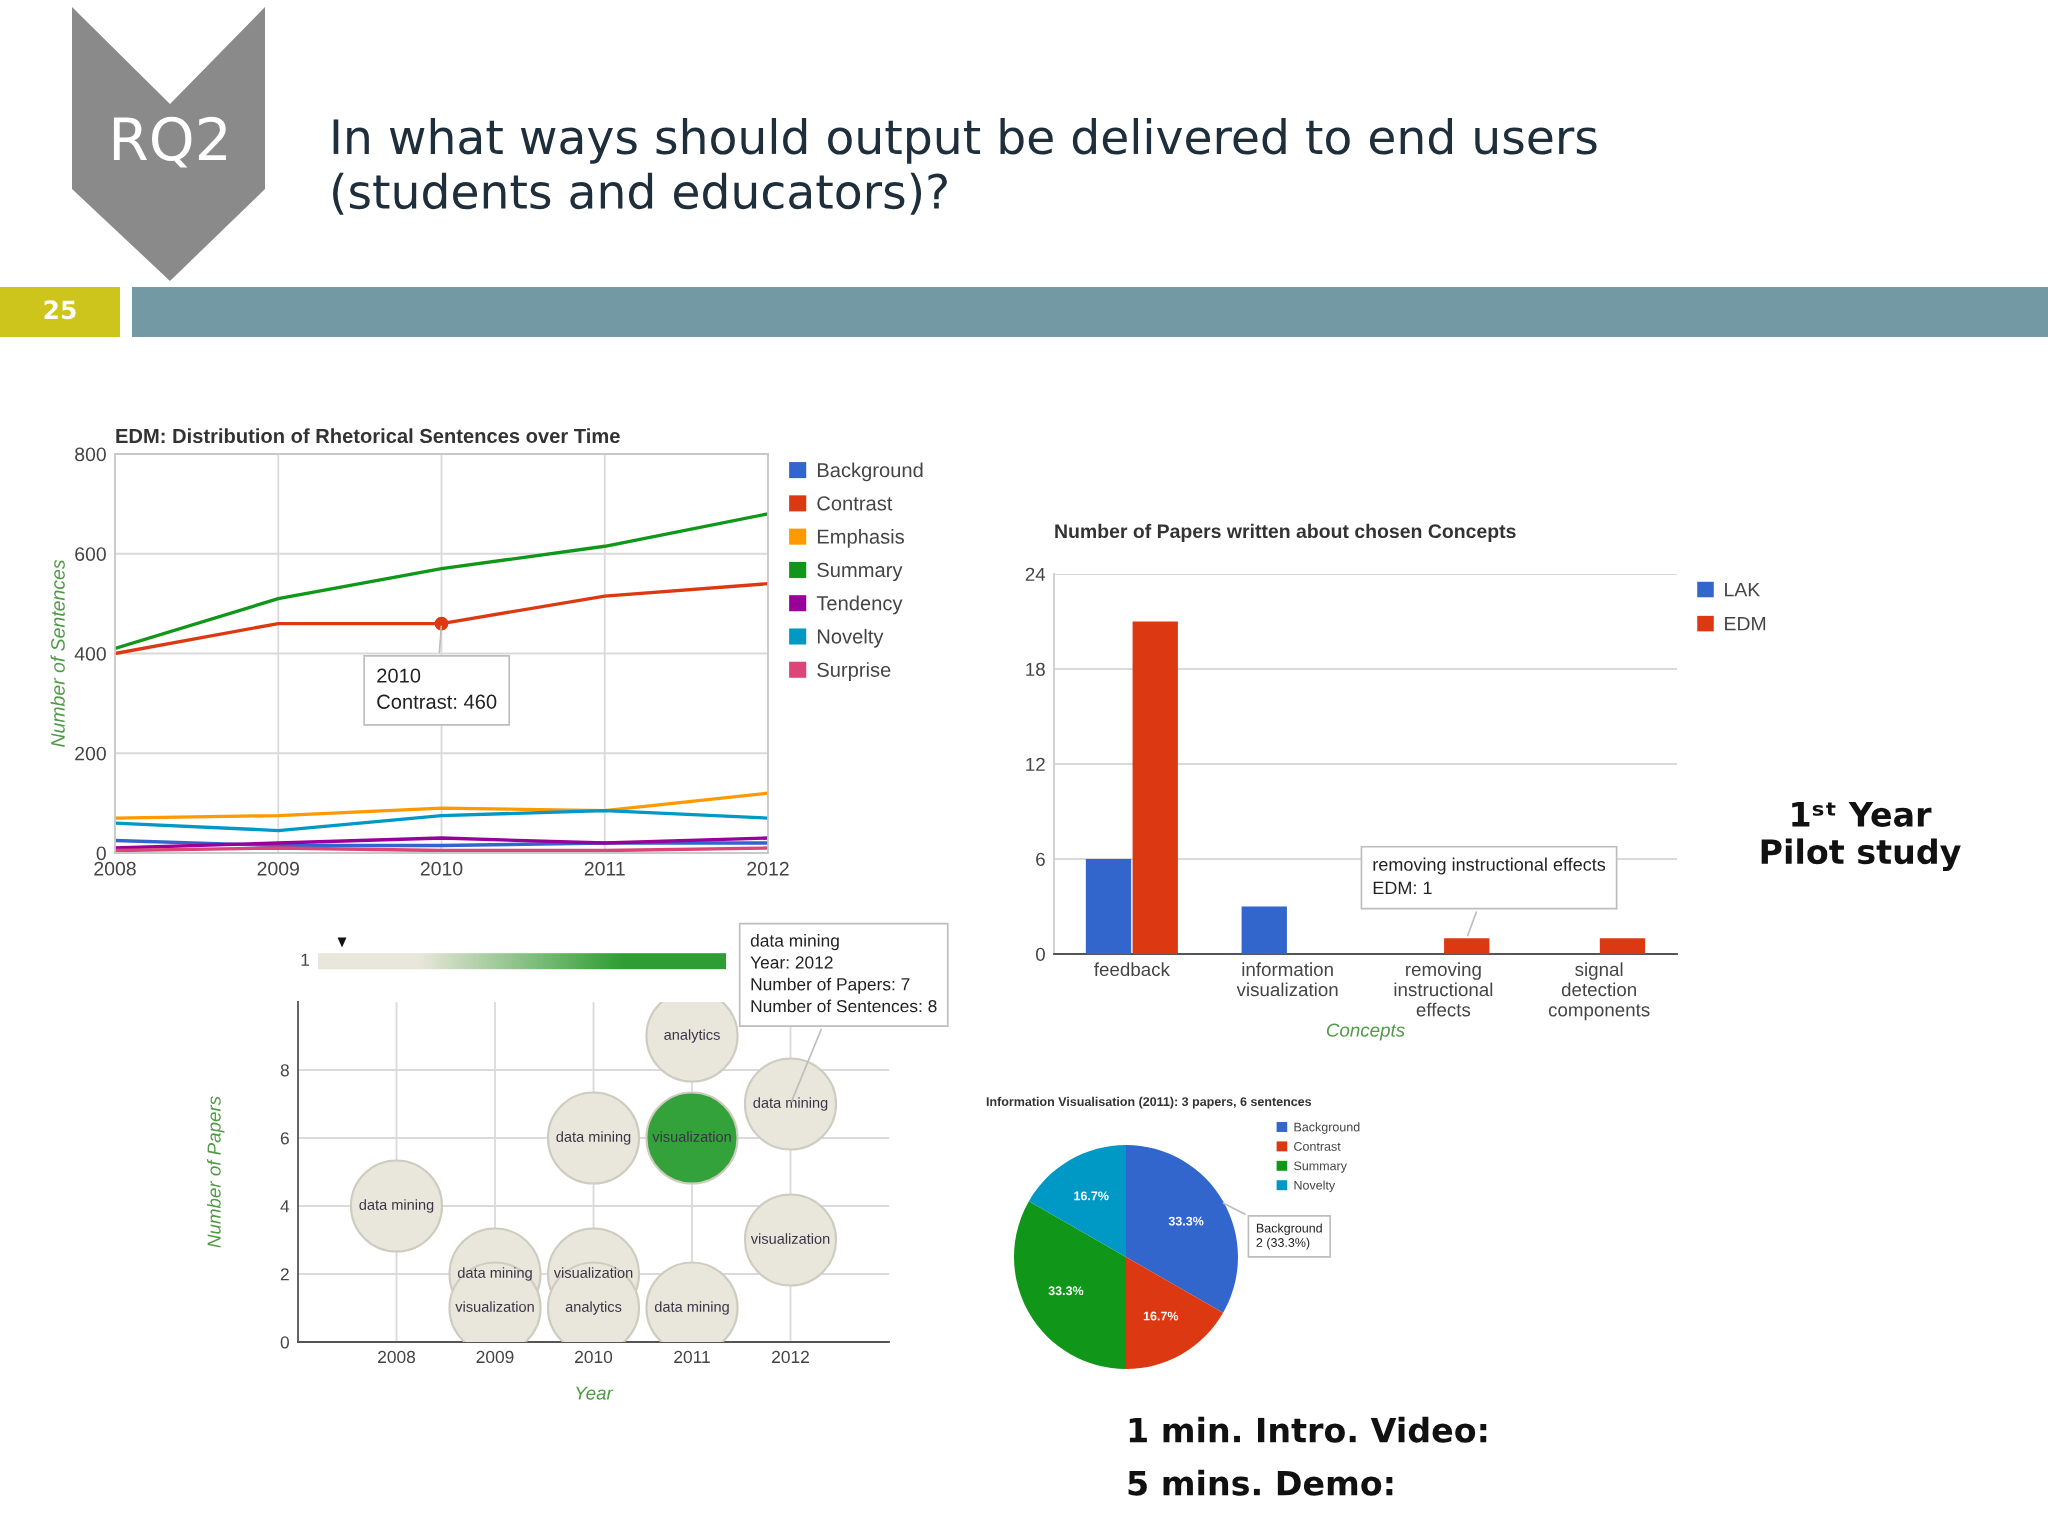 This screenshot has height=1536, width=2048. I want to click on y-axis-title: Number of Papers, so click(215, 1172).